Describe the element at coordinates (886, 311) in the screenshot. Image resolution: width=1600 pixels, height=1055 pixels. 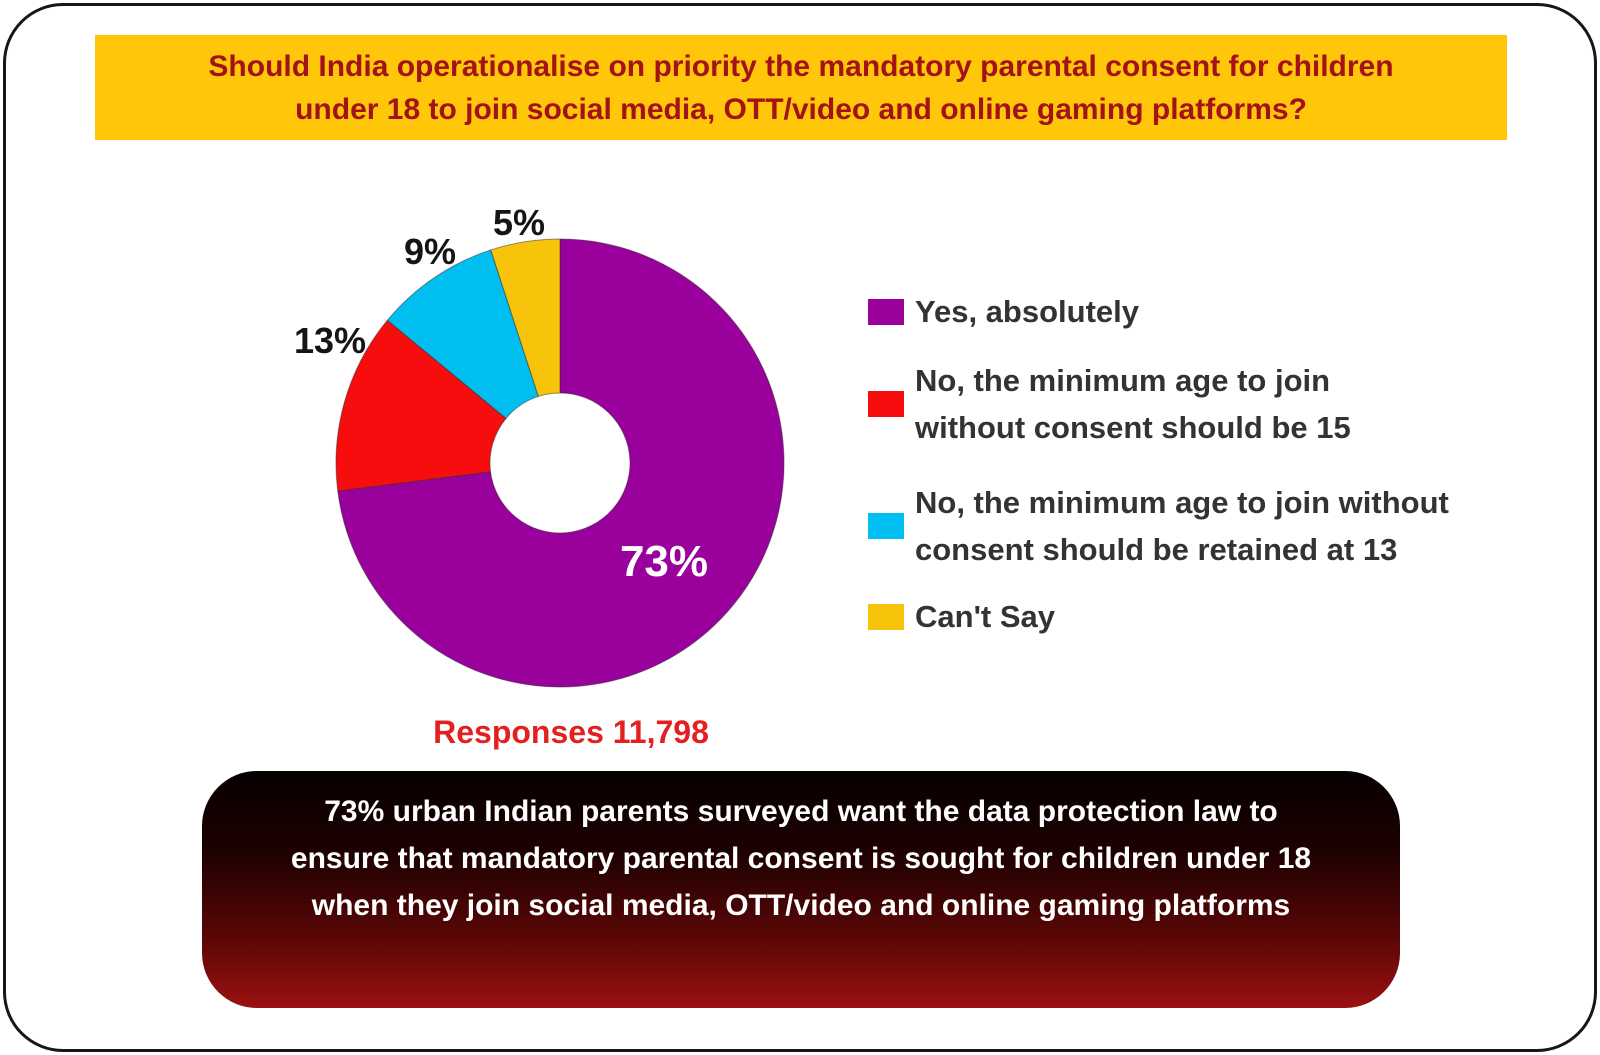
I see `legend-swatch-purple` at that location.